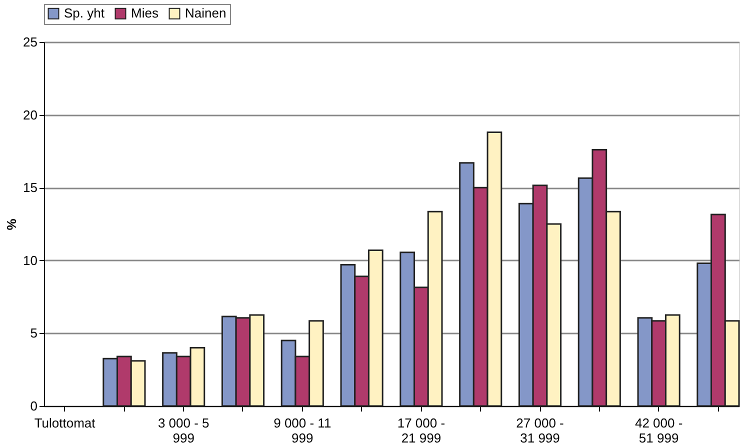 This screenshot has height=447, width=742. What do you see at coordinates (34, 333) in the screenshot?
I see `y-tick-label: 5` at bounding box center [34, 333].